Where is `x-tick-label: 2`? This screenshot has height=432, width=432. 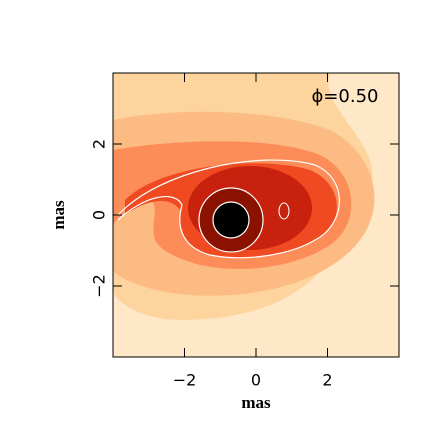
x-tick-label: 2 is located at coordinates (327, 380).